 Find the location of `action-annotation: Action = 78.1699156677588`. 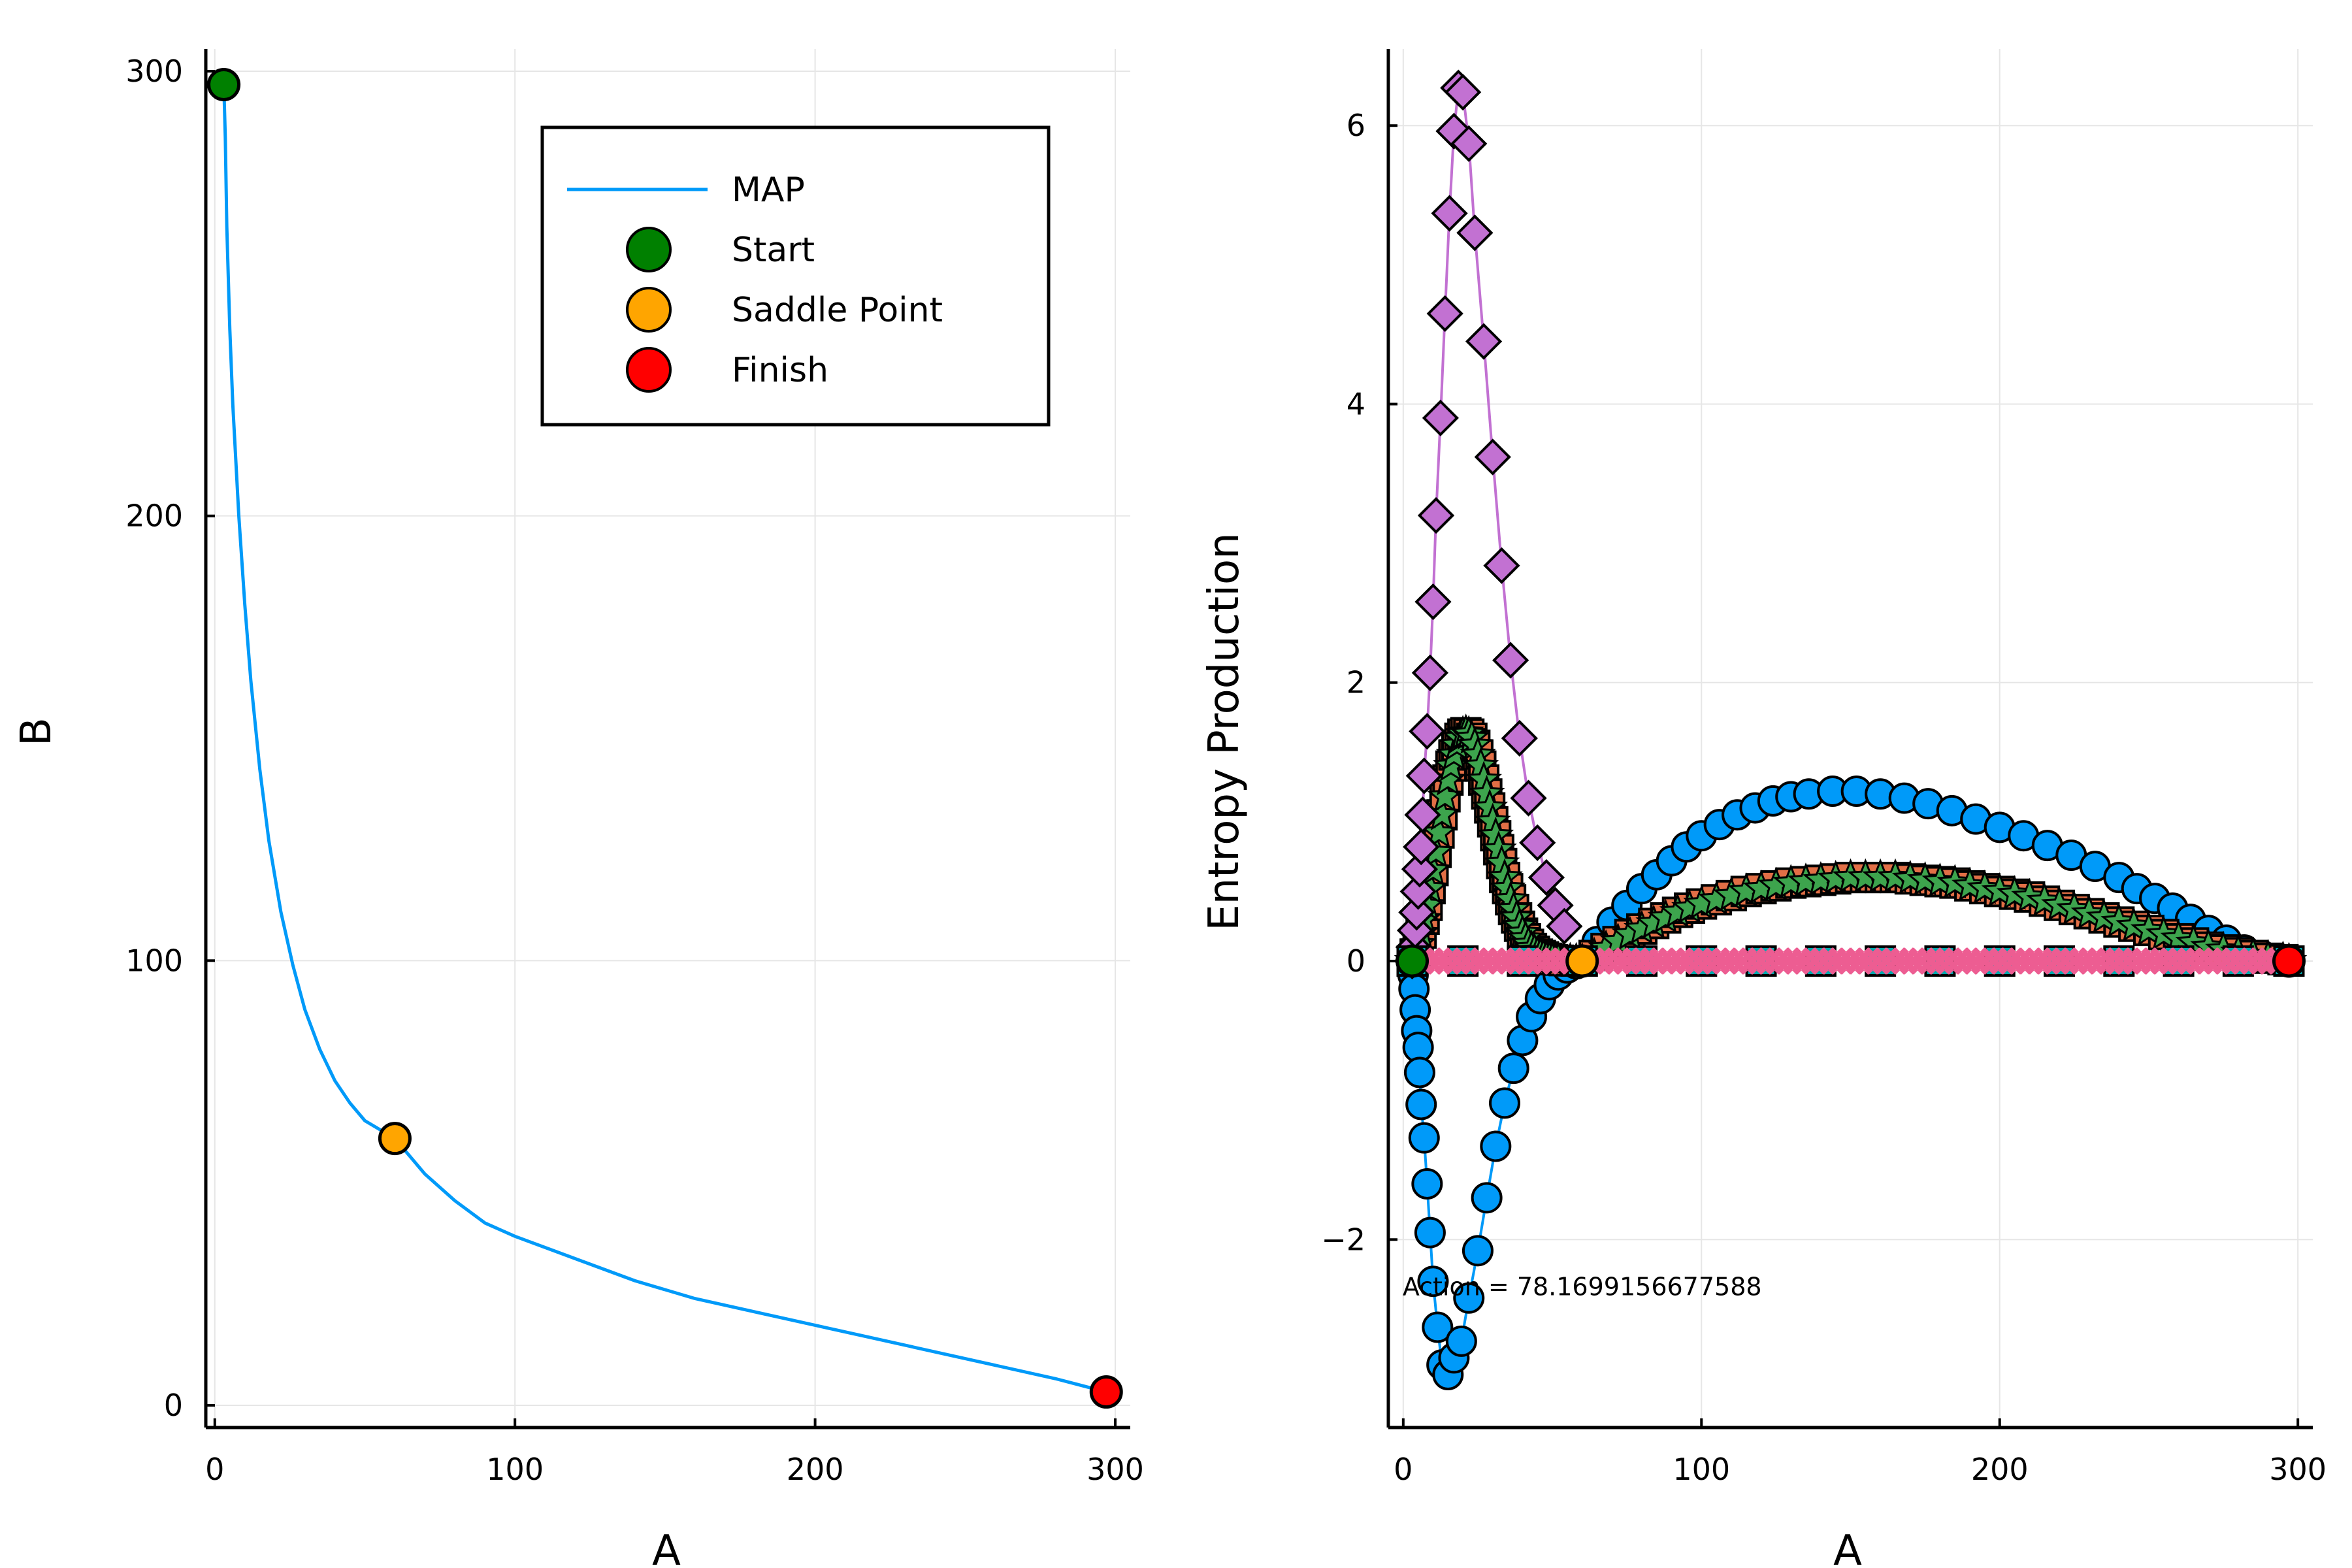

action-annotation: Action = 78.1699156677588 is located at coordinates (1582, 1287).